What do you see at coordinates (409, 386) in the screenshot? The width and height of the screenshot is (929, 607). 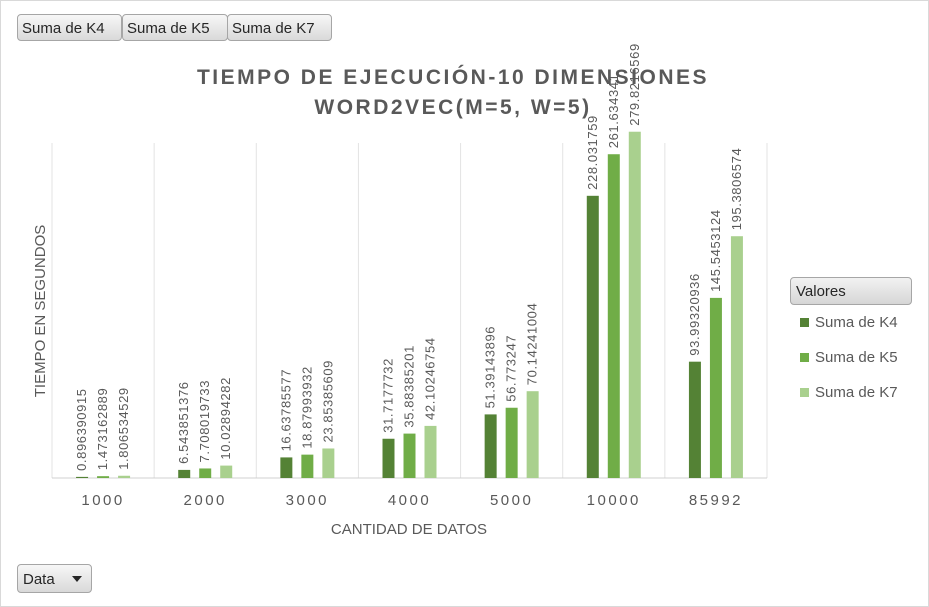 I see `data-label: 35.88385201` at bounding box center [409, 386].